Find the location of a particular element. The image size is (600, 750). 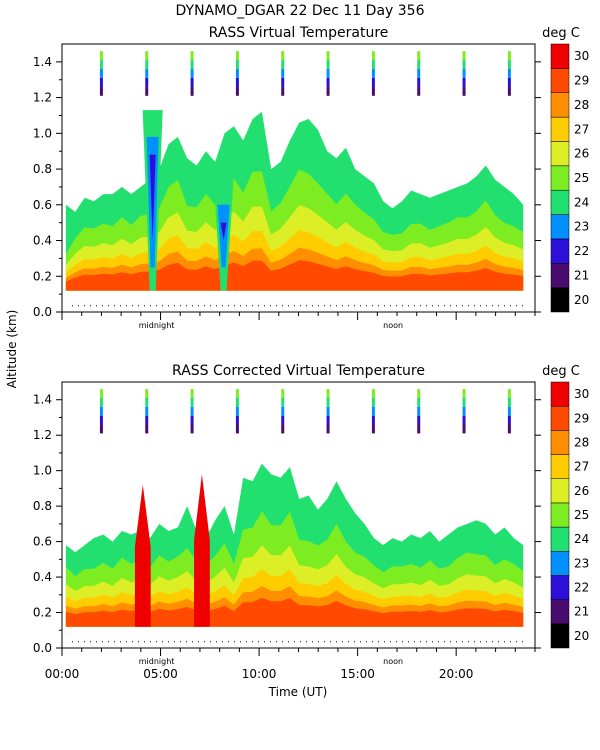

x-tick-label: 15:00 is located at coordinates (357, 674).